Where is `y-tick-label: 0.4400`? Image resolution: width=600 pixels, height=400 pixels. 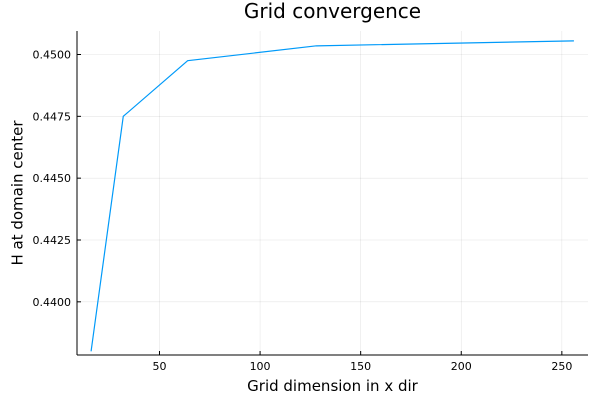
y-tick-label: 0.4400 is located at coordinates (52, 302).